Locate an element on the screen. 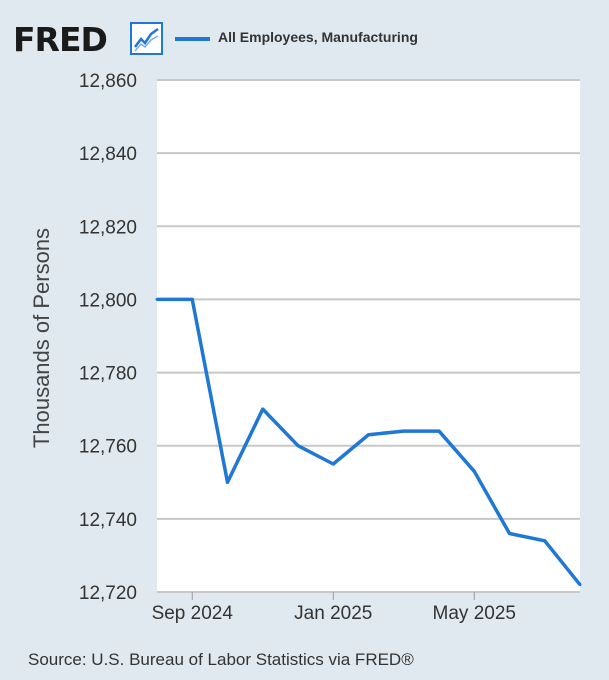 The height and width of the screenshot is (680, 609). y-tick-label: 12,820 is located at coordinates (108, 227).